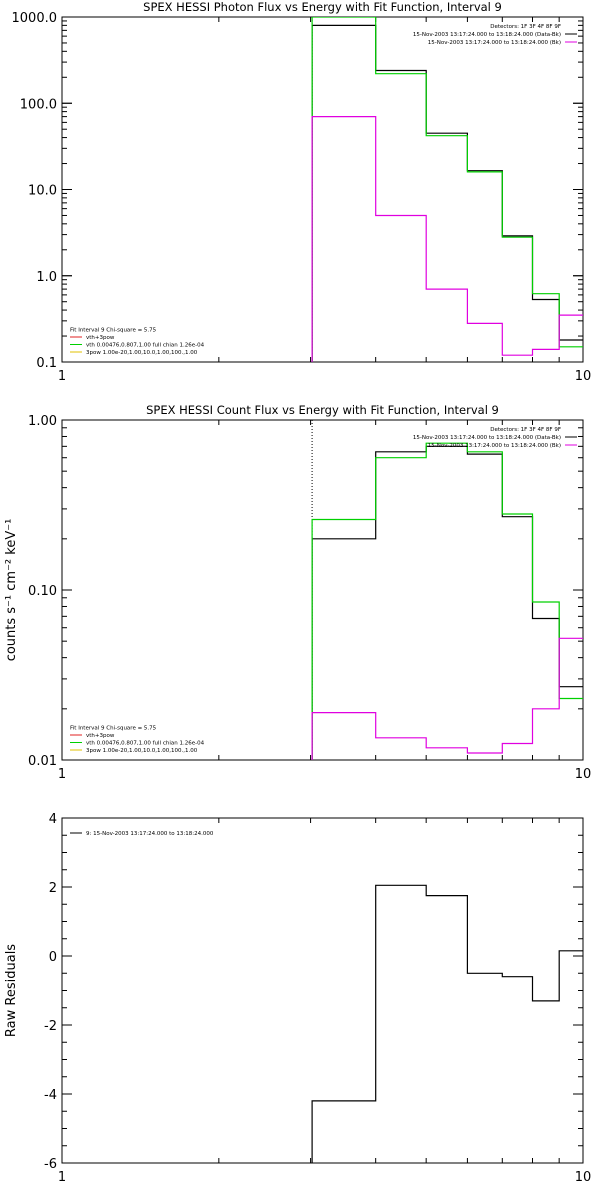  What do you see at coordinates (35, 18) in the screenshot?
I see `y-tick-label: 1000.0` at bounding box center [35, 18].